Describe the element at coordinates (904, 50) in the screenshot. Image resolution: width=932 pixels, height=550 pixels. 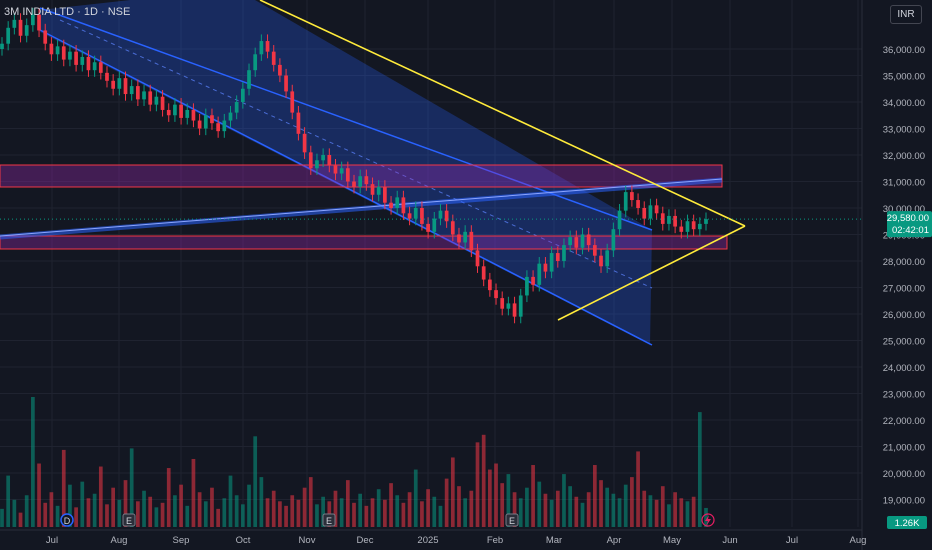
I see `price-tick-label: 36,000.00` at that location.